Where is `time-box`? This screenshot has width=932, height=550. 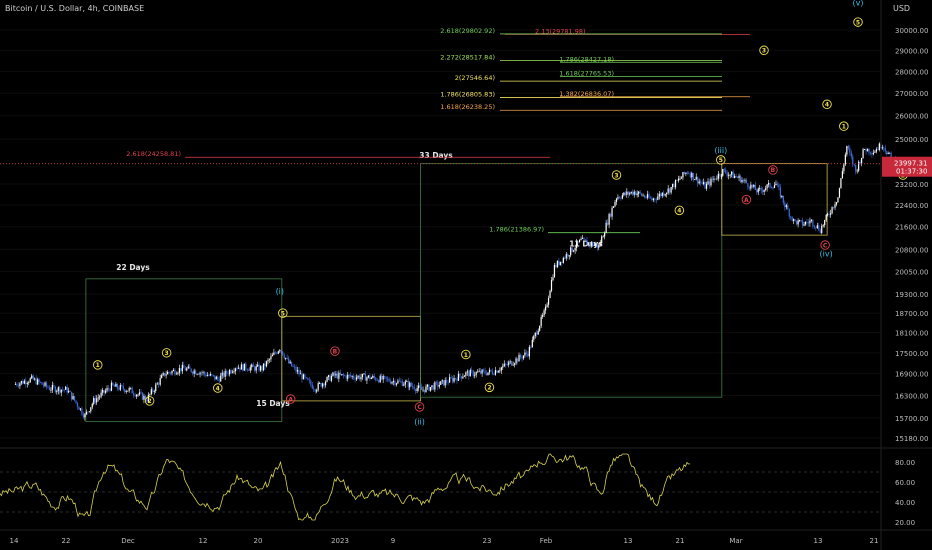
time-box is located at coordinates (184, 350).